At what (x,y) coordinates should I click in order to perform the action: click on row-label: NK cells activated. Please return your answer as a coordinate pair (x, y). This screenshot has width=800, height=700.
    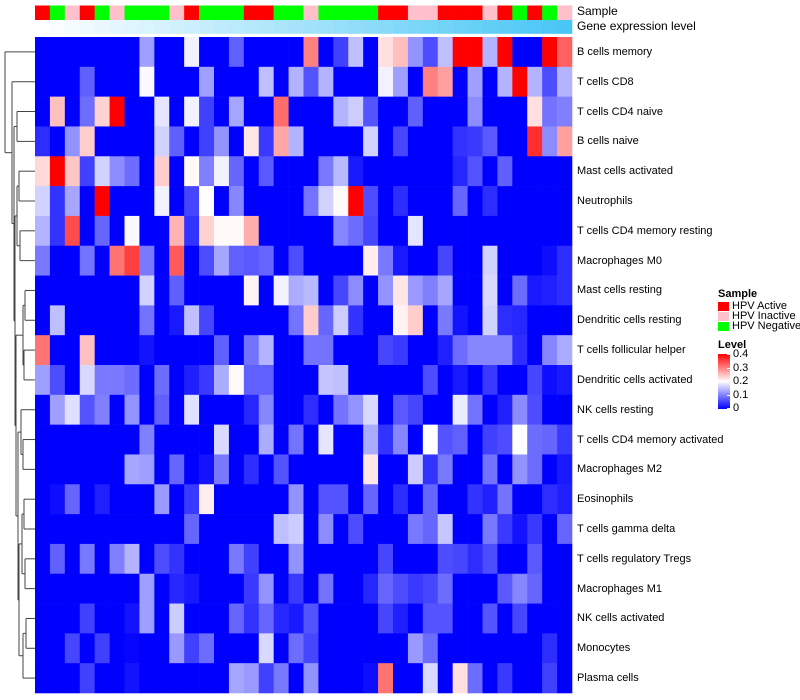
    Looking at the image, I should click on (621, 618).